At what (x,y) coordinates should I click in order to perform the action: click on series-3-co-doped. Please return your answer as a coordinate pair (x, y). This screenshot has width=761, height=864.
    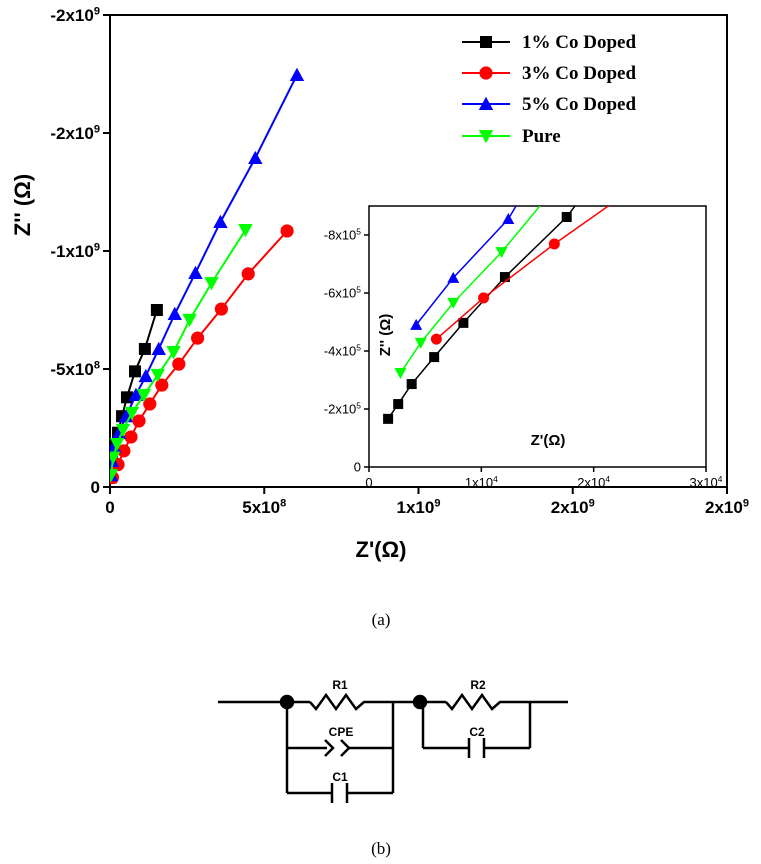
    Looking at the image, I should click on (520, 275).